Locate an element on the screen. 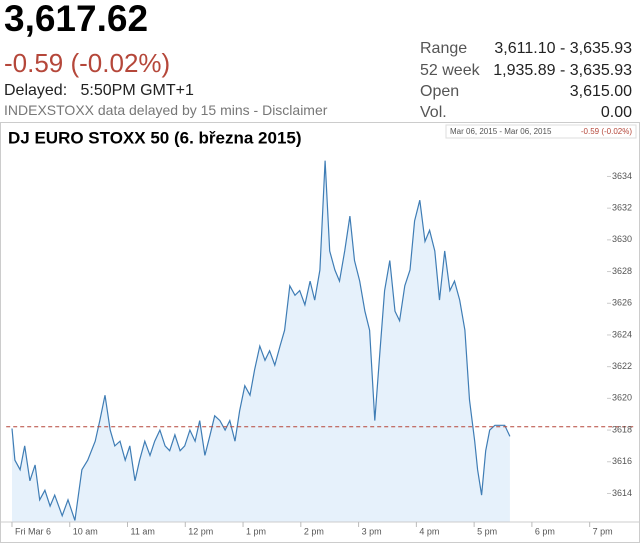 The width and height of the screenshot is (640, 543). stat-value: 3,611.10 - 3,635.93 is located at coordinates (563, 48).